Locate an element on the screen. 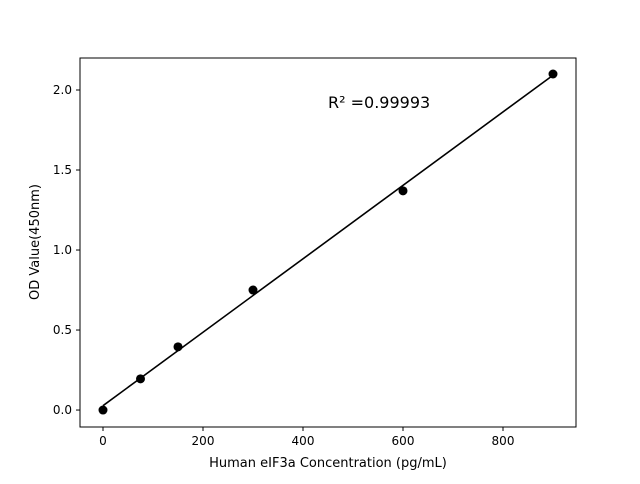  y-tick-label: 1.5 is located at coordinates (62, 170).